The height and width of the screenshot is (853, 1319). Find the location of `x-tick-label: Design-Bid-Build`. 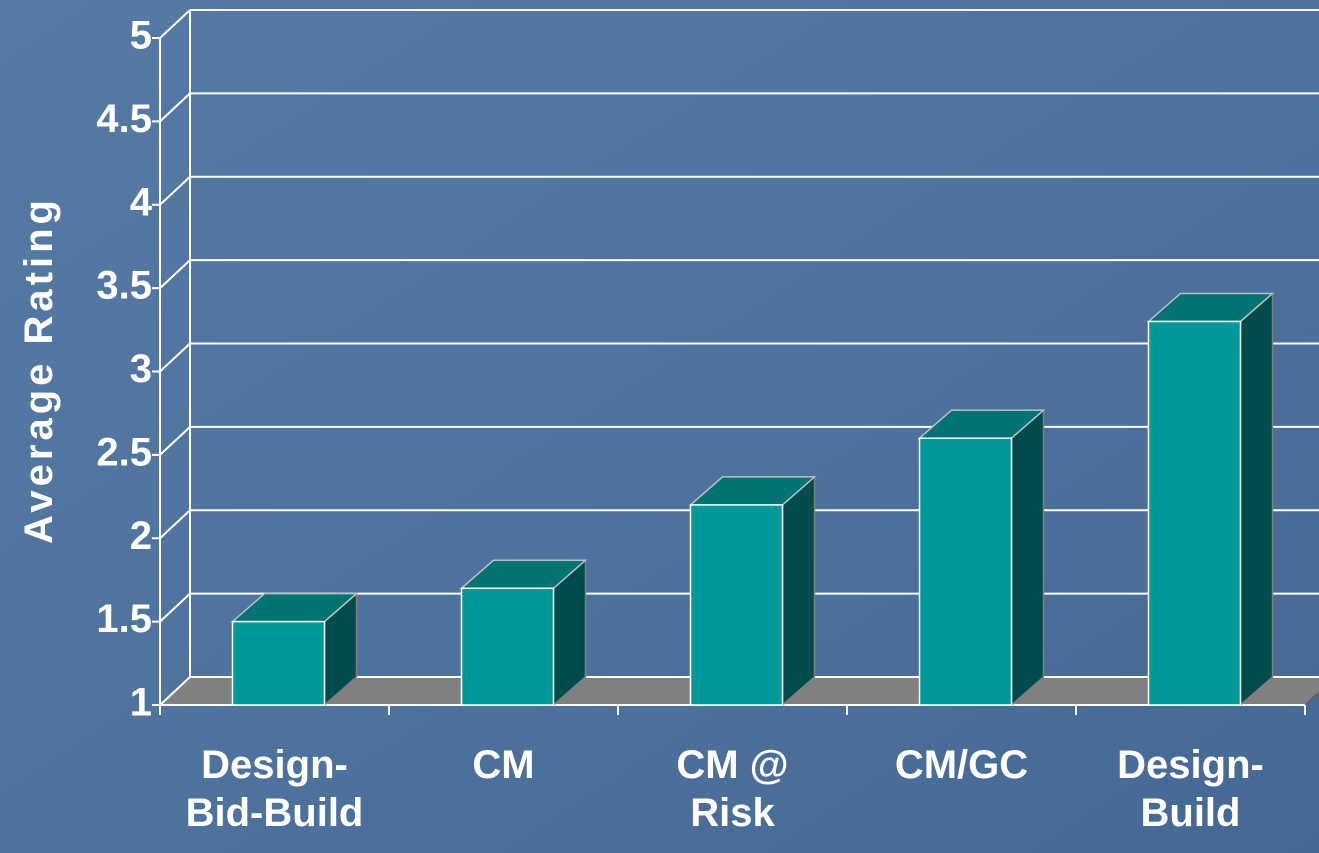

x-tick-label: Design-Bid-Build is located at coordinates (275, 789).